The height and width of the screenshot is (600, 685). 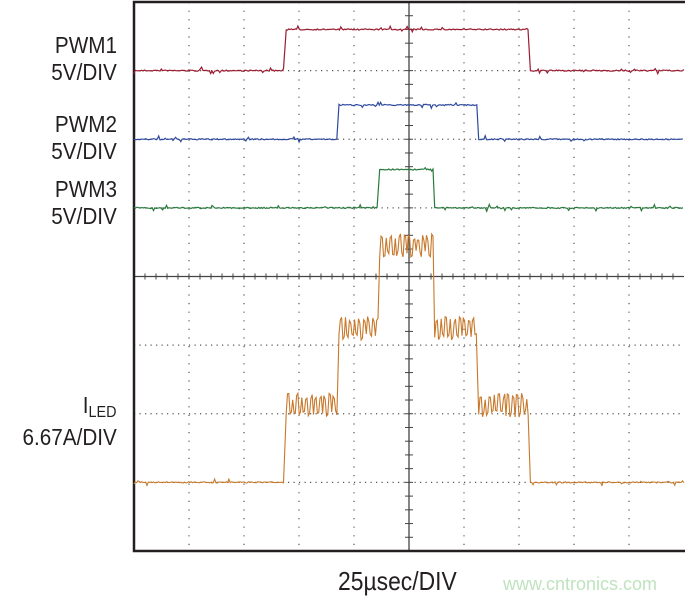 I want to click on trace-pwm1, so click(x=409, y=50).